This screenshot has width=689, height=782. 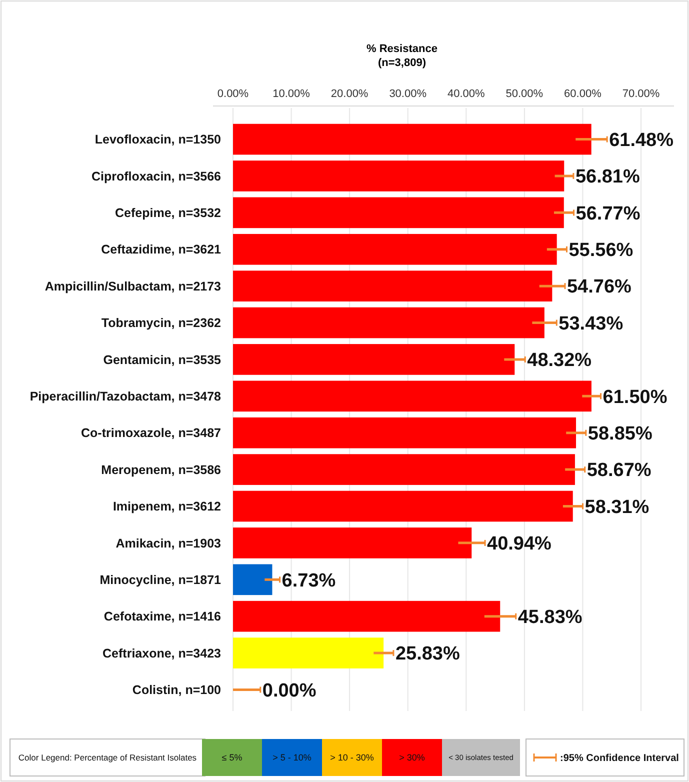 I want to click on chart-subtitle: (n=3,809), so click(x=402, y=63).